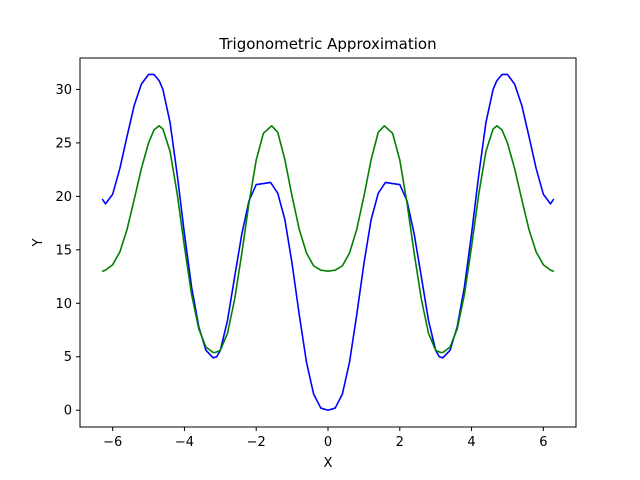 The height and width of the screenshot is (480, 640). Describe the element at coordinates (68, 411) in the screenshot. I see `y-tick-label: 0` at that location.